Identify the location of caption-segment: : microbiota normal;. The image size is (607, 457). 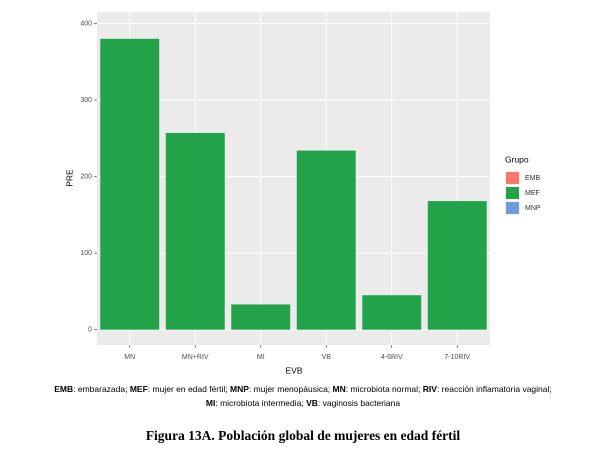
(384, 389).